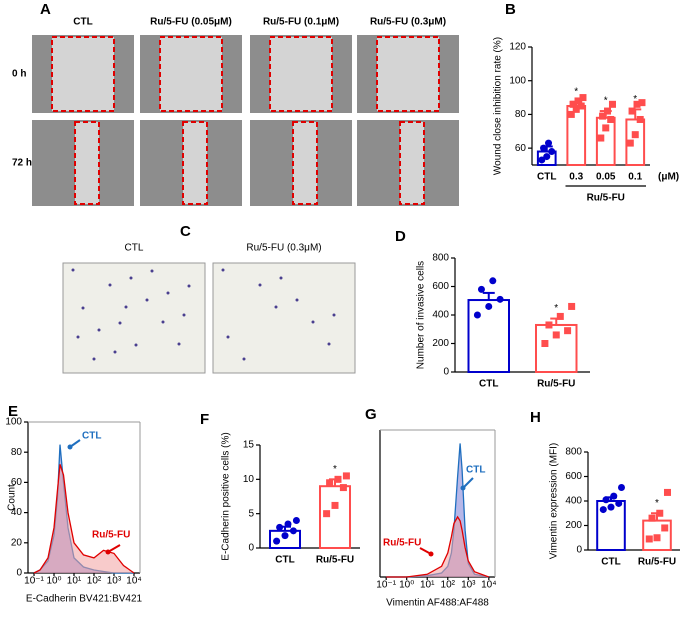 The image size is (685, 617). What do you see at coordinates (386, 585) in the screenshot?
I see `x-tick-label: 10⁻¹` at bounding box center [386, 585].